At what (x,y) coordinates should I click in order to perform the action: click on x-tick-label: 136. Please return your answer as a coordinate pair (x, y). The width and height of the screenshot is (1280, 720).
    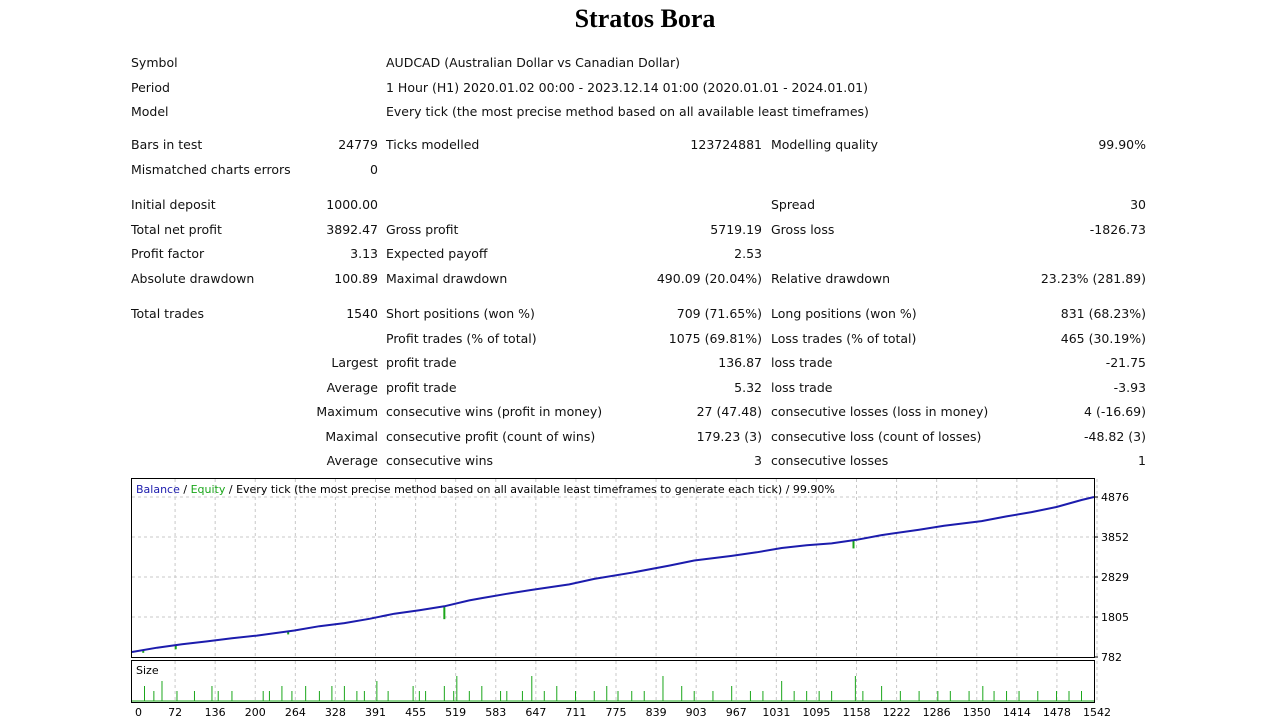
    Looking at the image, I should click on (215, 712).